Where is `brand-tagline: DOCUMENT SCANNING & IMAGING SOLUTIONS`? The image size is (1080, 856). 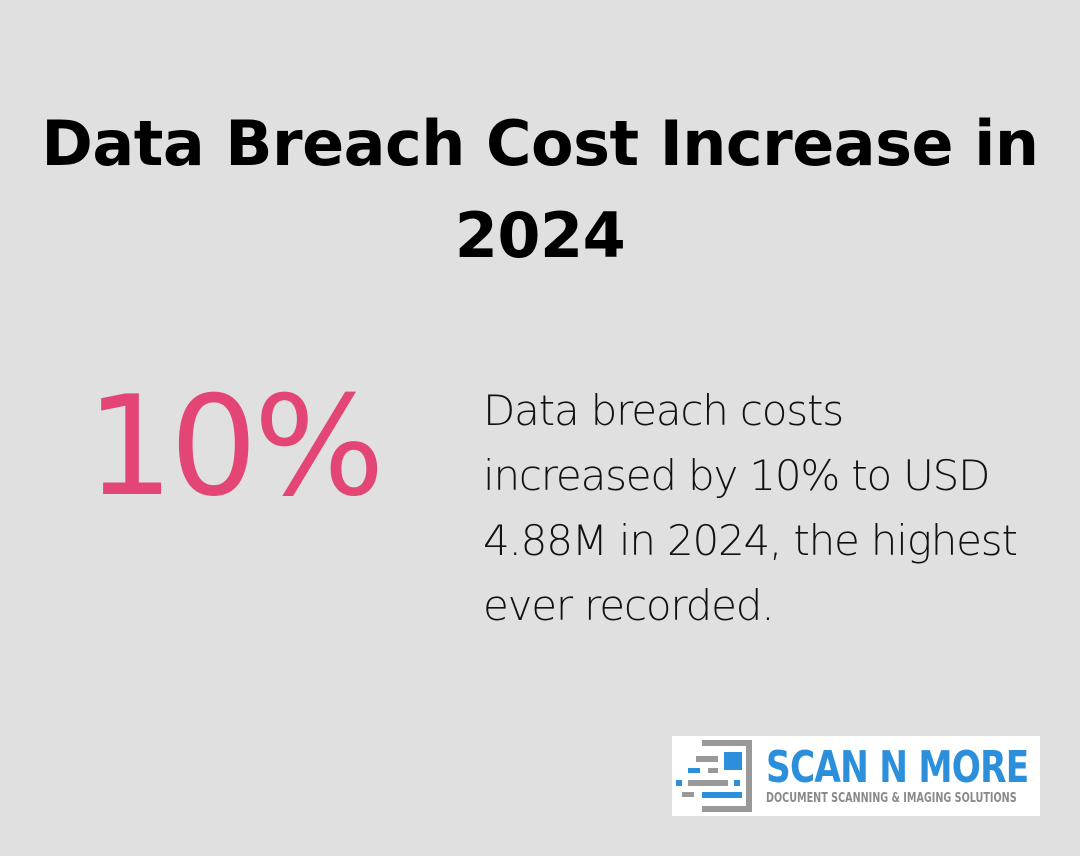 brand-tagline: DOCUMENT SCANNING & IMAGING SOLUTIONS is located at coordinates (891, 798).